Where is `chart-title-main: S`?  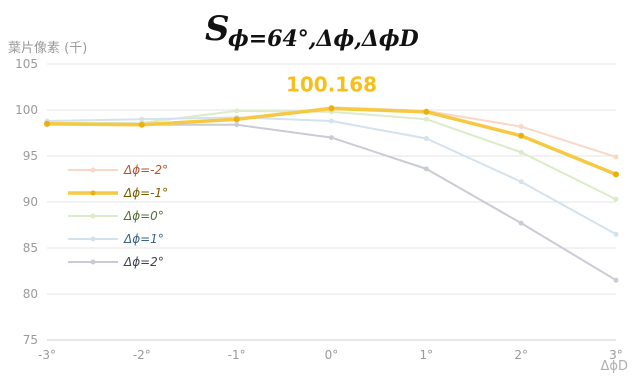
chart-title-main: S is located at coordinates (217, 29).